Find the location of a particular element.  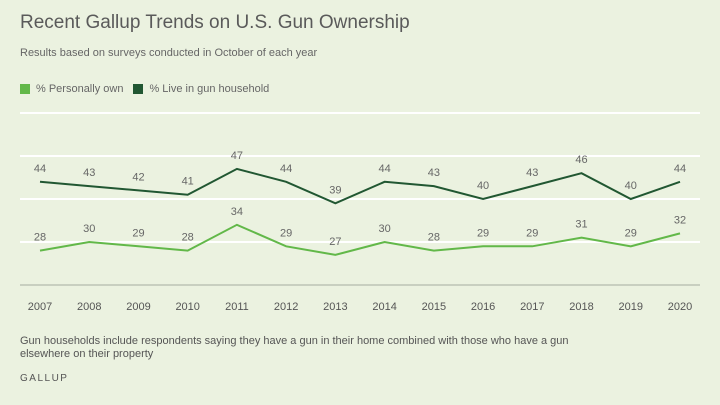

x-tick-label: 2014 is located at coordinates (384, 307).